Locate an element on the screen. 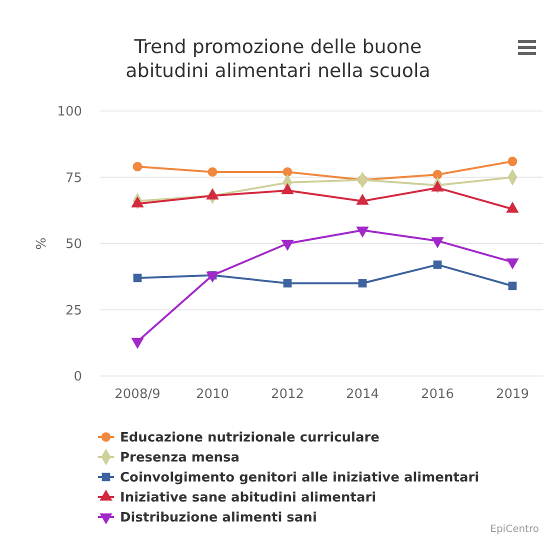  x-tick-label: 2012 is located at coordinates (287, 394).